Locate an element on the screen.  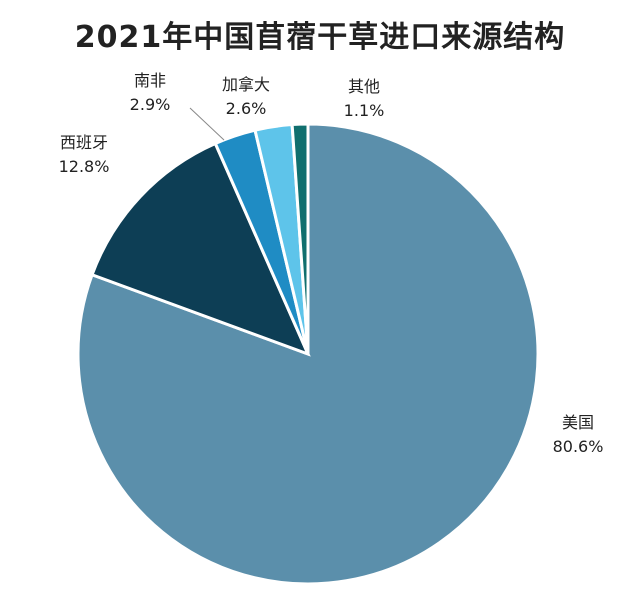
slice-label-2: 南非 is located at coordinates (150, 80).